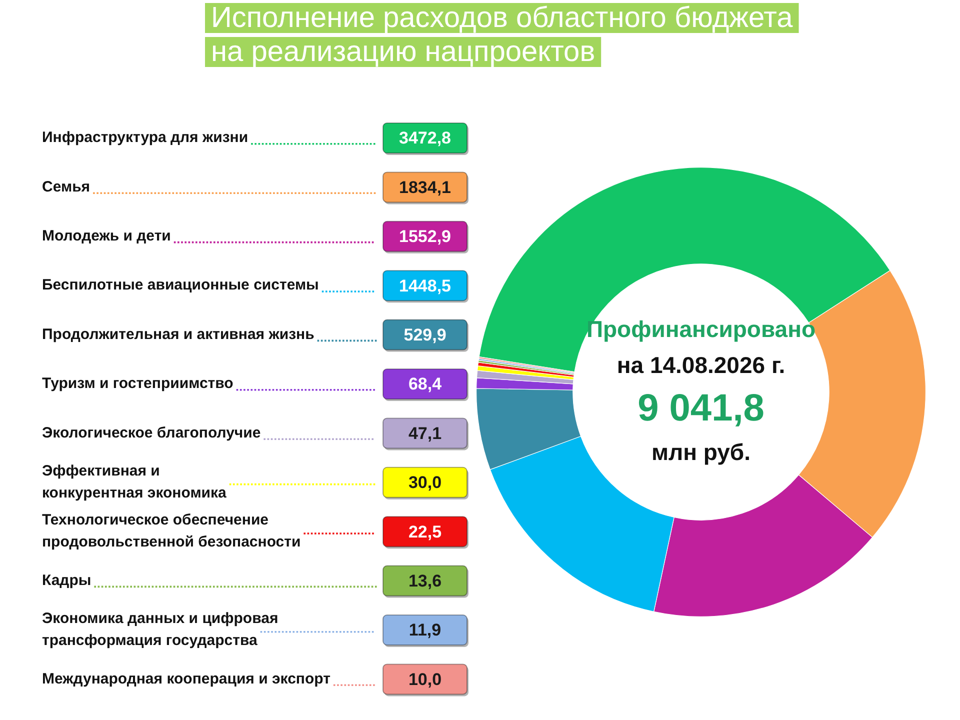 Image resolution: width=960 pixels, height=720 pixels. What do you see at coordinates (151, 433) in the screenshot?
I see `legend-label: Экологическое благополучие` at bounding box center [151, 433].